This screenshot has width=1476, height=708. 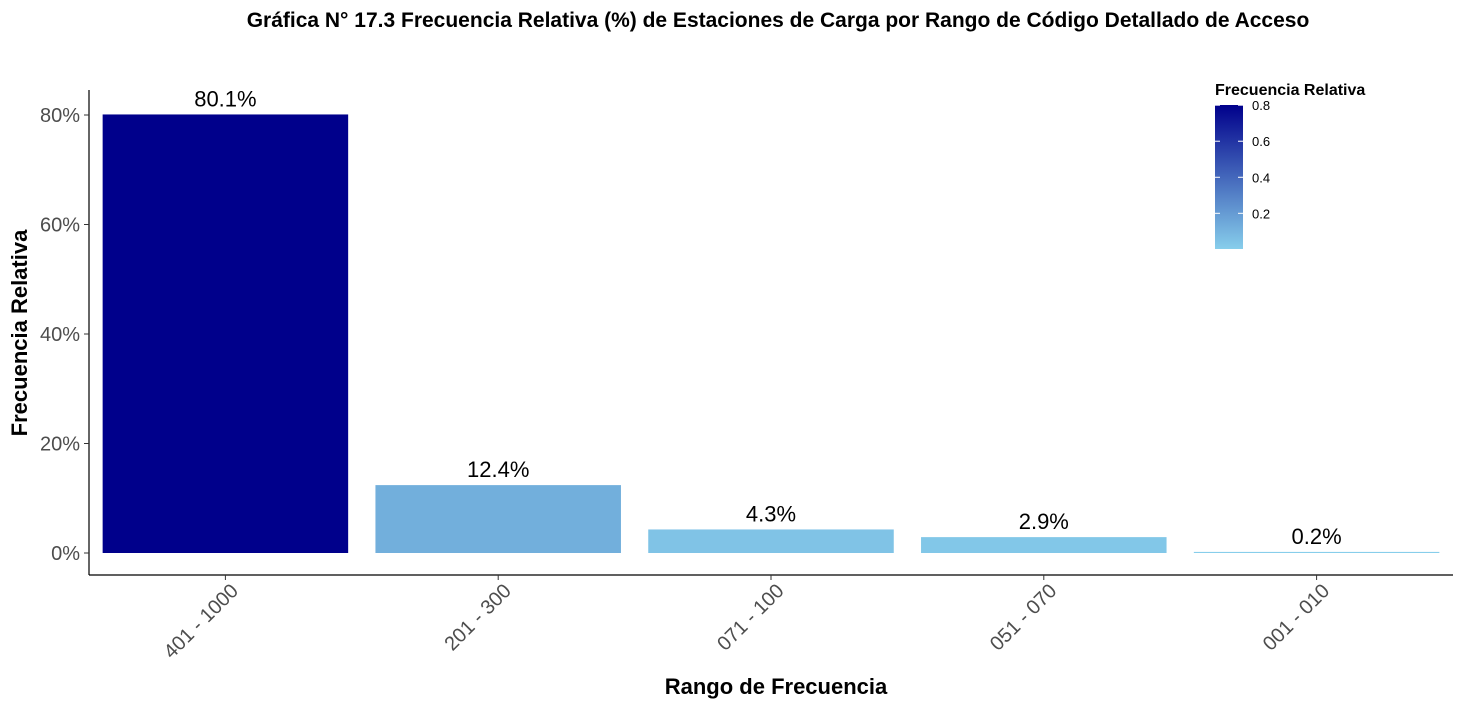 I want to click on x-tick-label: 051 - 070, so click(x=1023, y=617).